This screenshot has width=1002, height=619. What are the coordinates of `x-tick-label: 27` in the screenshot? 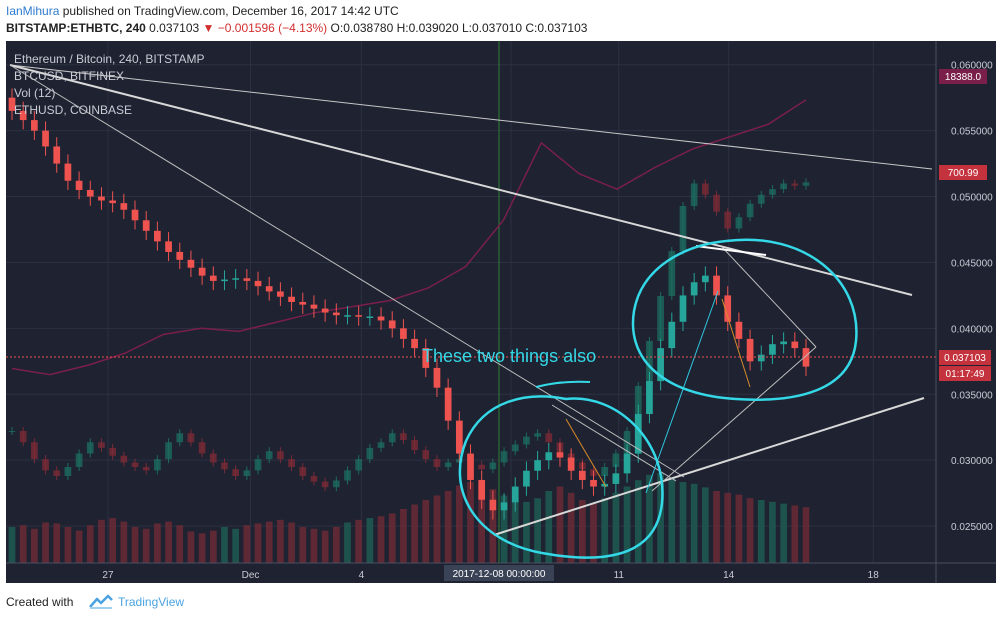 It's located at (108, 575).